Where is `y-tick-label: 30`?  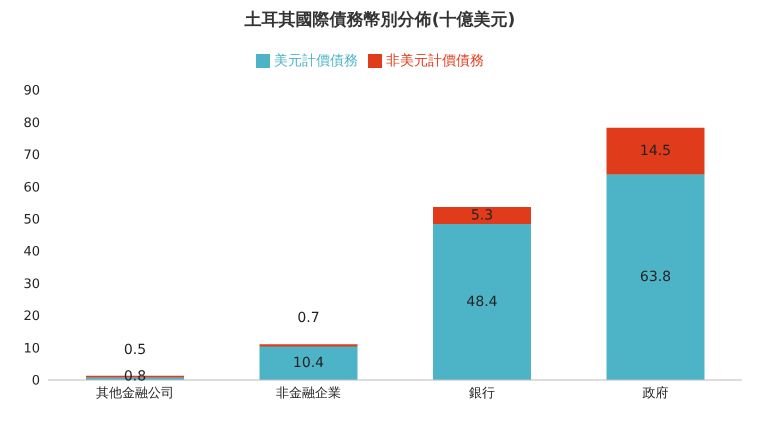 y-tick-label: 30 is located at coordinates (31, 284).